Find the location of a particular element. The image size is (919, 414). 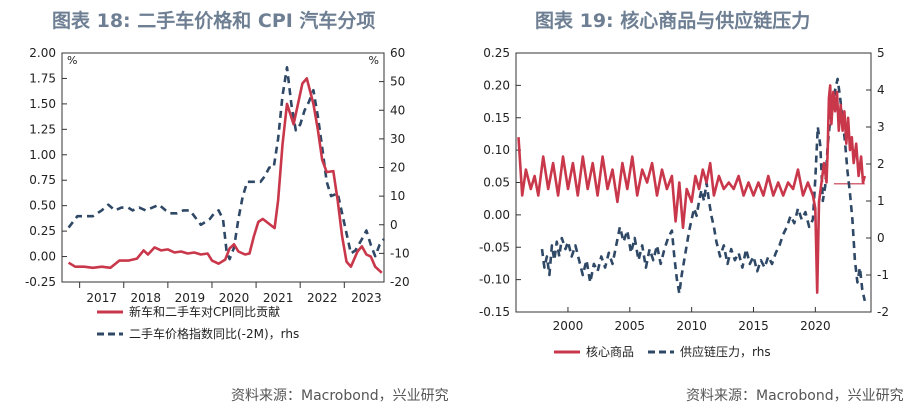

left-x-tick-label: 2017 is located at coordinates (101, 298).